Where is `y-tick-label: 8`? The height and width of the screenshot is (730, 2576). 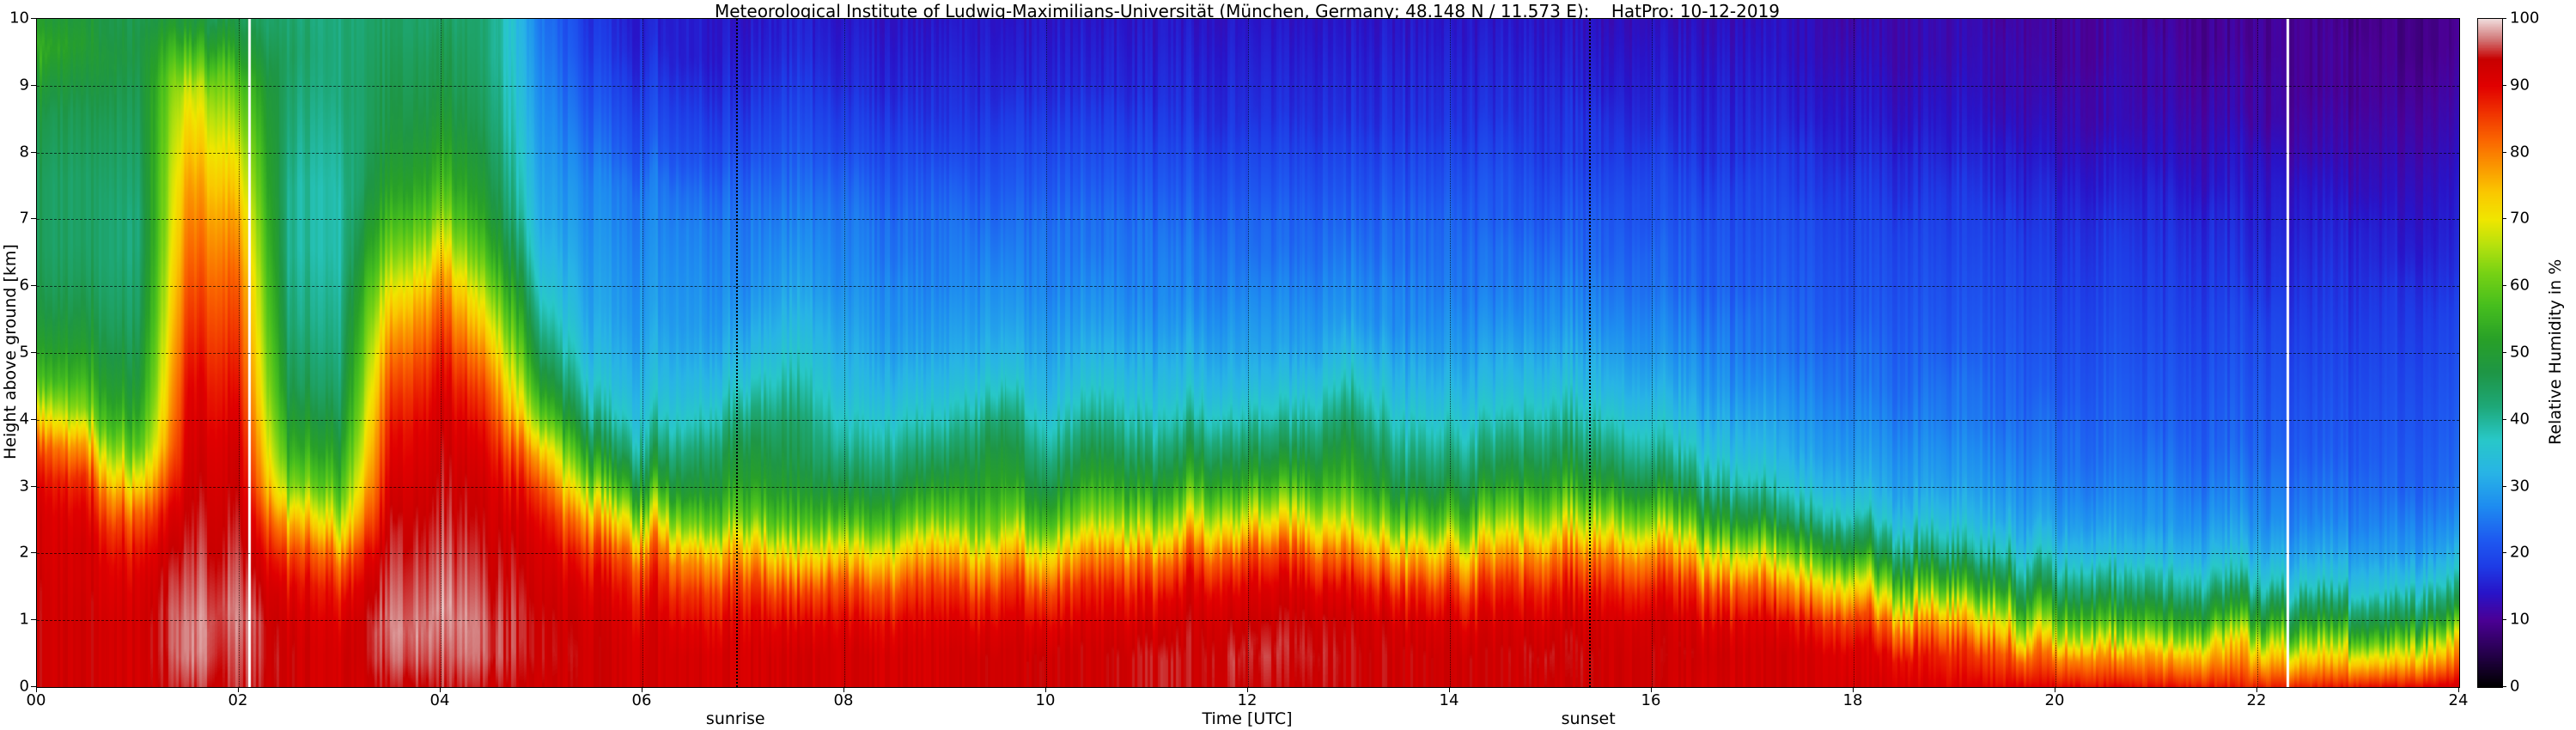 y-tick-label: 8 is located at coordinates (24, 152).